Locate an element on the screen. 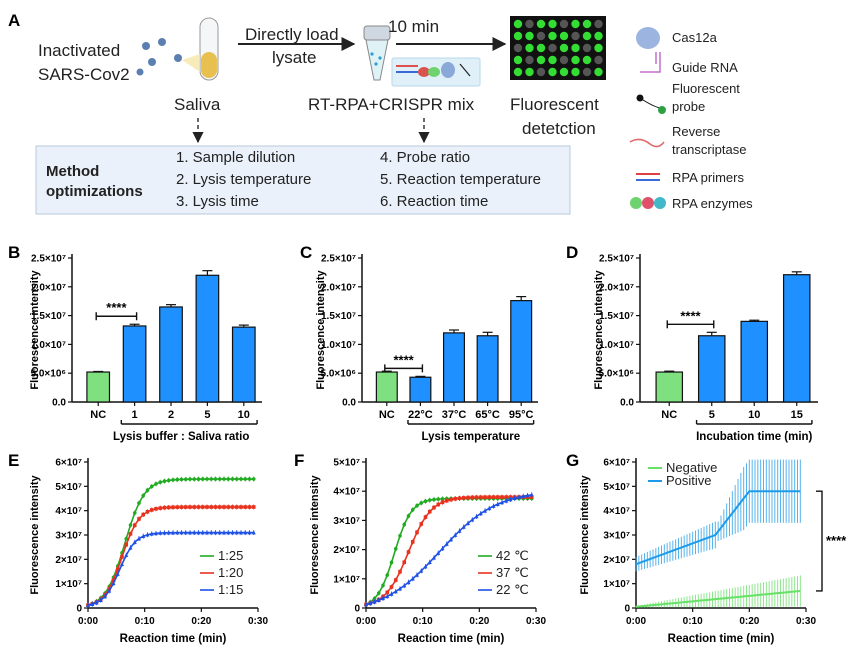  panel-letter: D is located at coordinates (572, 252).